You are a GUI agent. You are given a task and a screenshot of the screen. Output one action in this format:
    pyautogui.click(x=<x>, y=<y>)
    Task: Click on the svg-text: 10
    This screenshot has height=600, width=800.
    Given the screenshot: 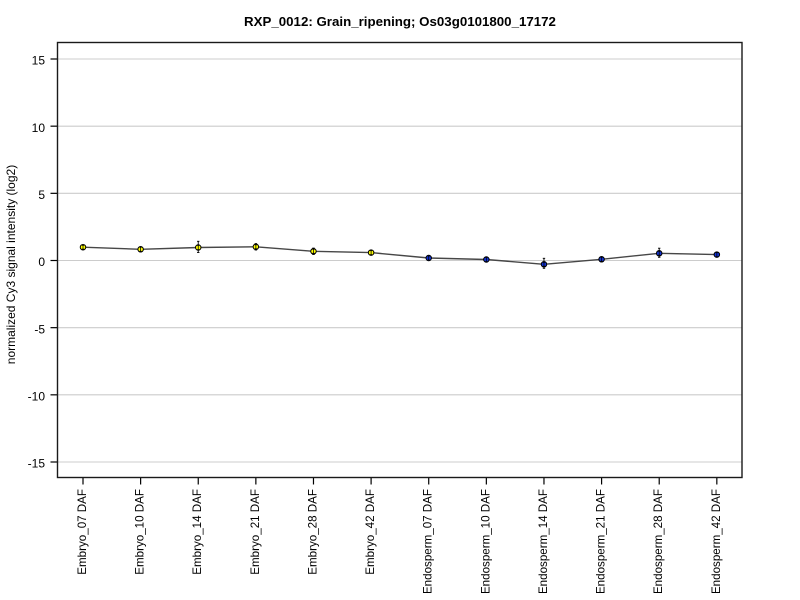 What is the action you would take?
    pyautogui.click(x=39, y=128)
    